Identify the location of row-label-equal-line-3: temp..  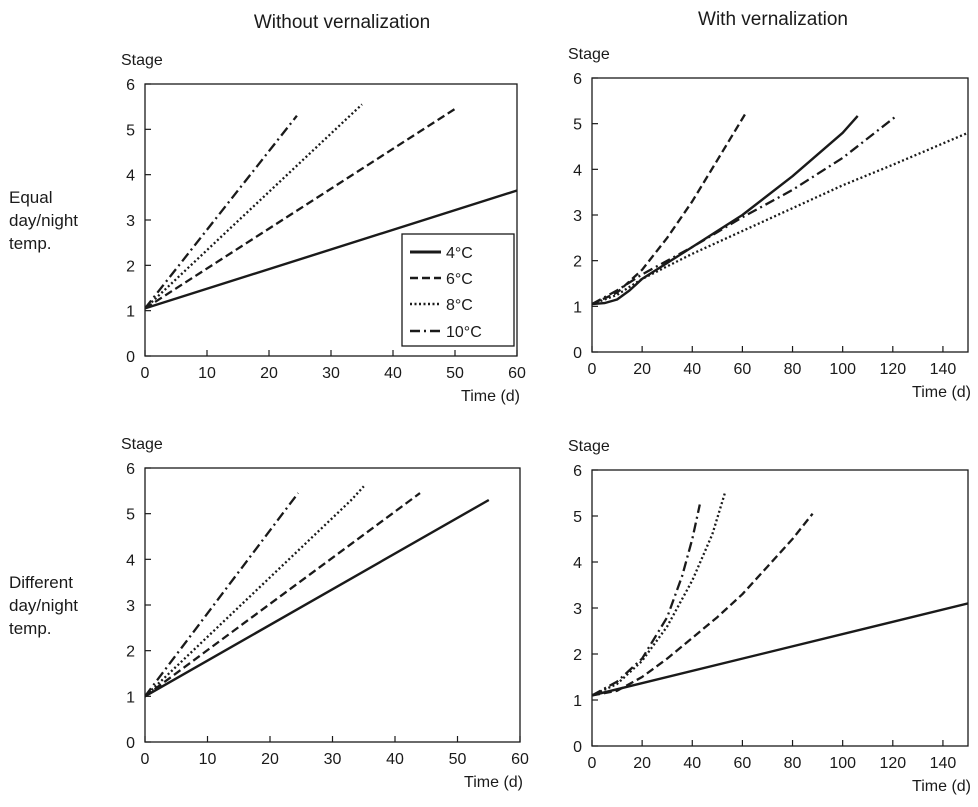
(30, 243).